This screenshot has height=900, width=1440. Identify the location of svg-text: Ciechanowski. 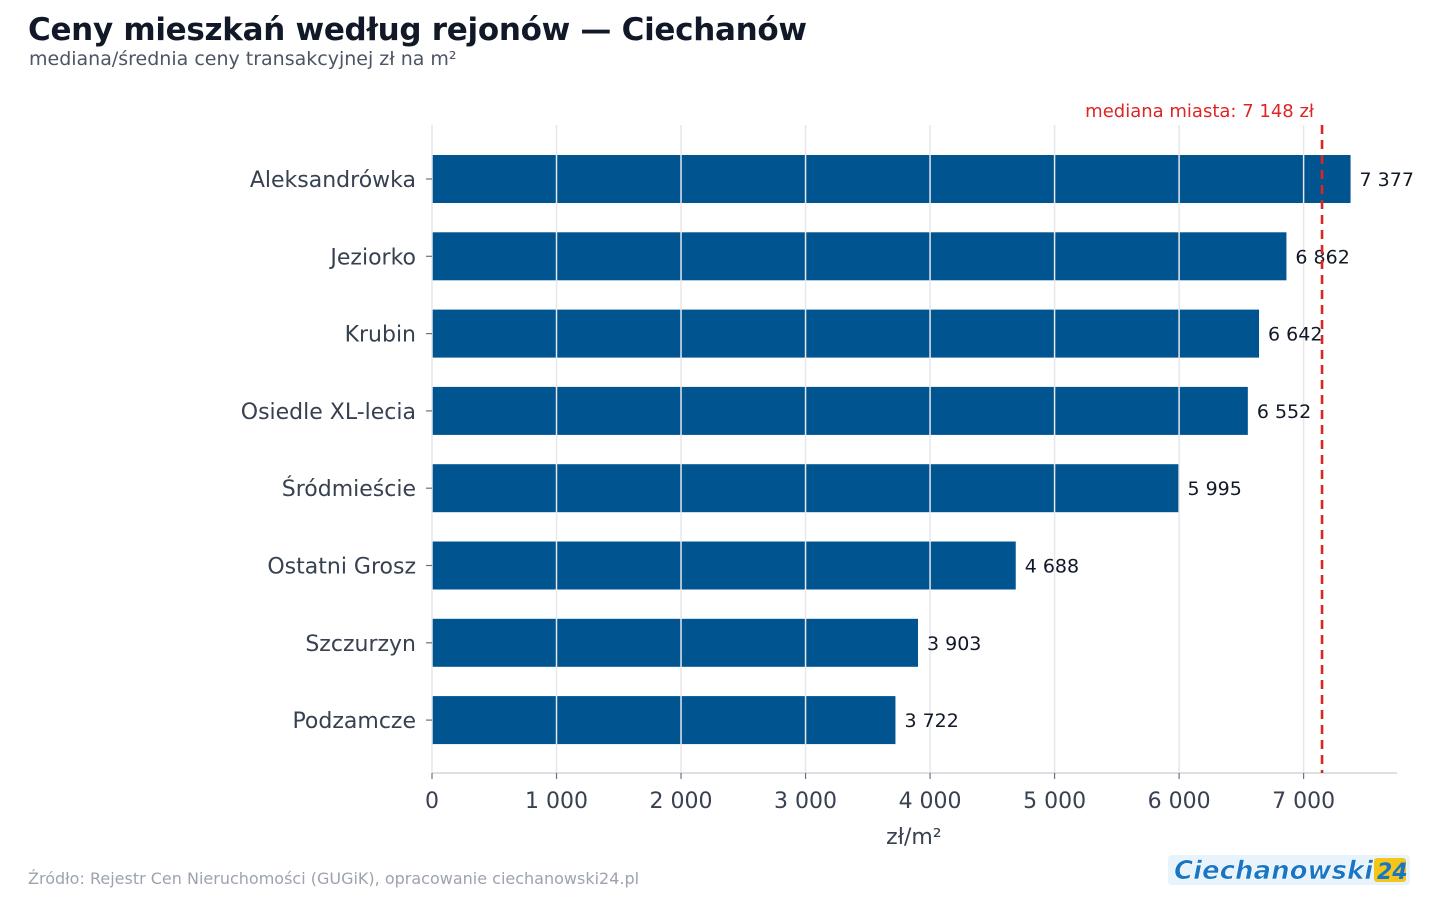
(1274, 871).